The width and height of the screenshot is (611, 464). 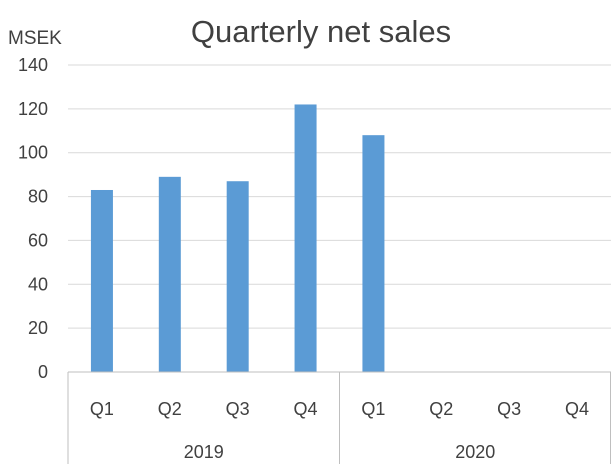 What do you see at coordinates (38, 328) in the screenshot?
I see `y-tick-label: 20` at bounding box center [38, 328].